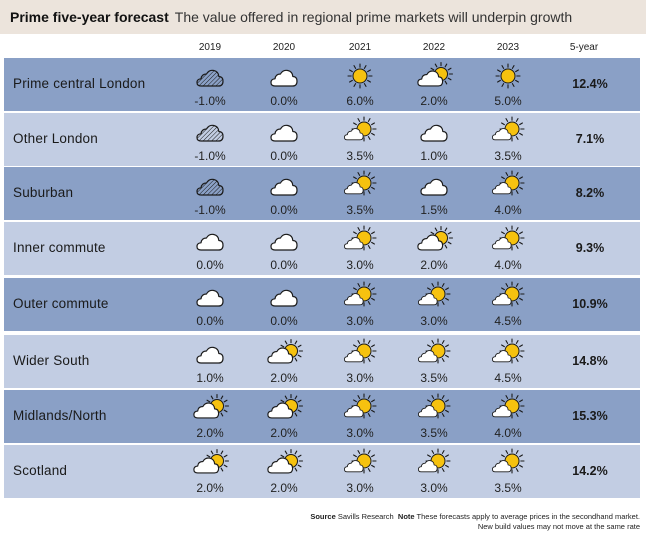 This screenshot has width=646, height=537. I want to click on row-label: Wider South, so click(51, 360).